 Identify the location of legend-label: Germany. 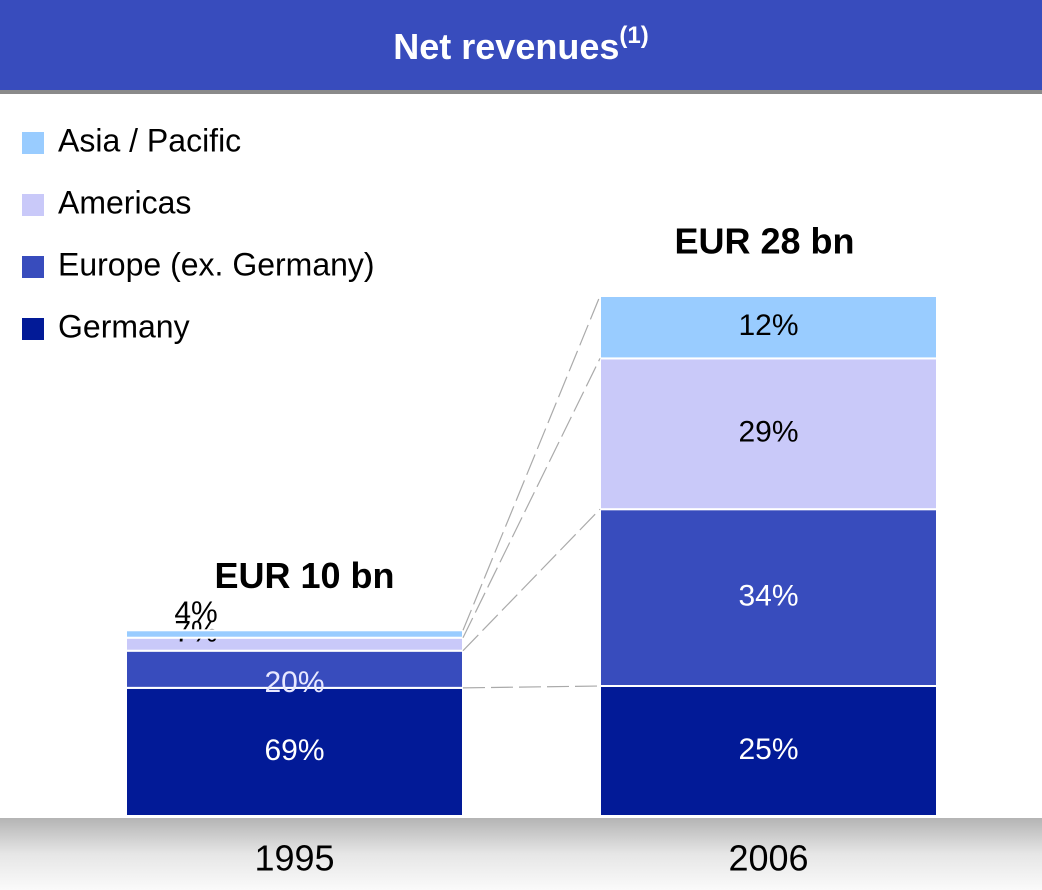
(124, 326).